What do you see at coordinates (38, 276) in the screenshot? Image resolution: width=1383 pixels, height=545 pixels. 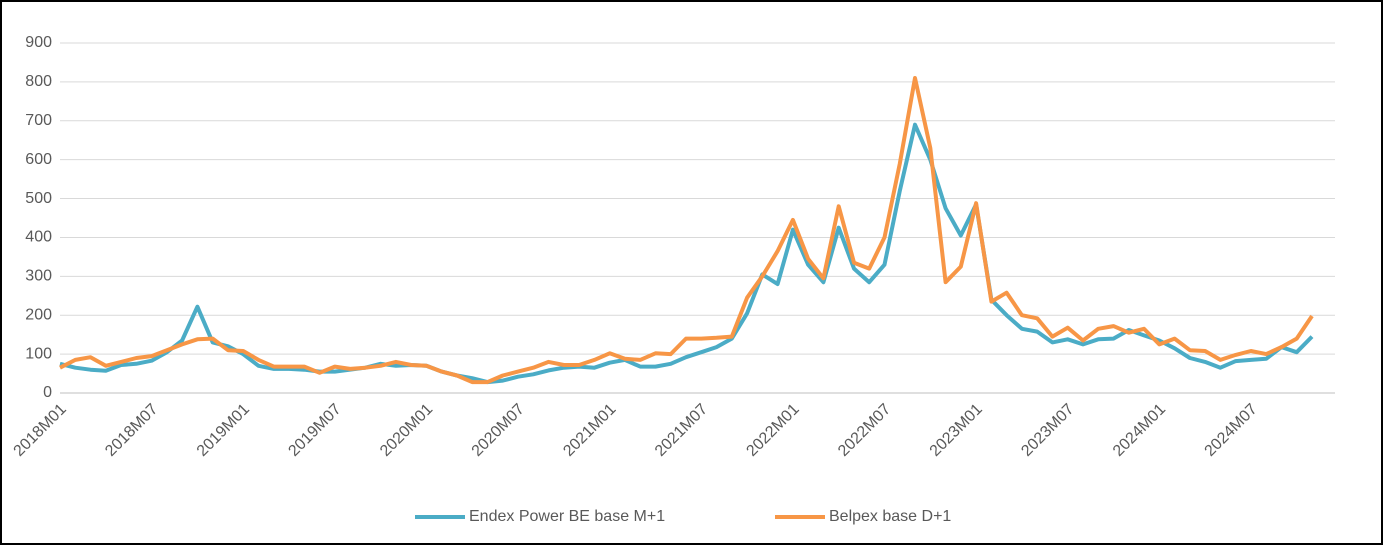 I see `y-tick-label: 300` at bounding box center [38, 276].